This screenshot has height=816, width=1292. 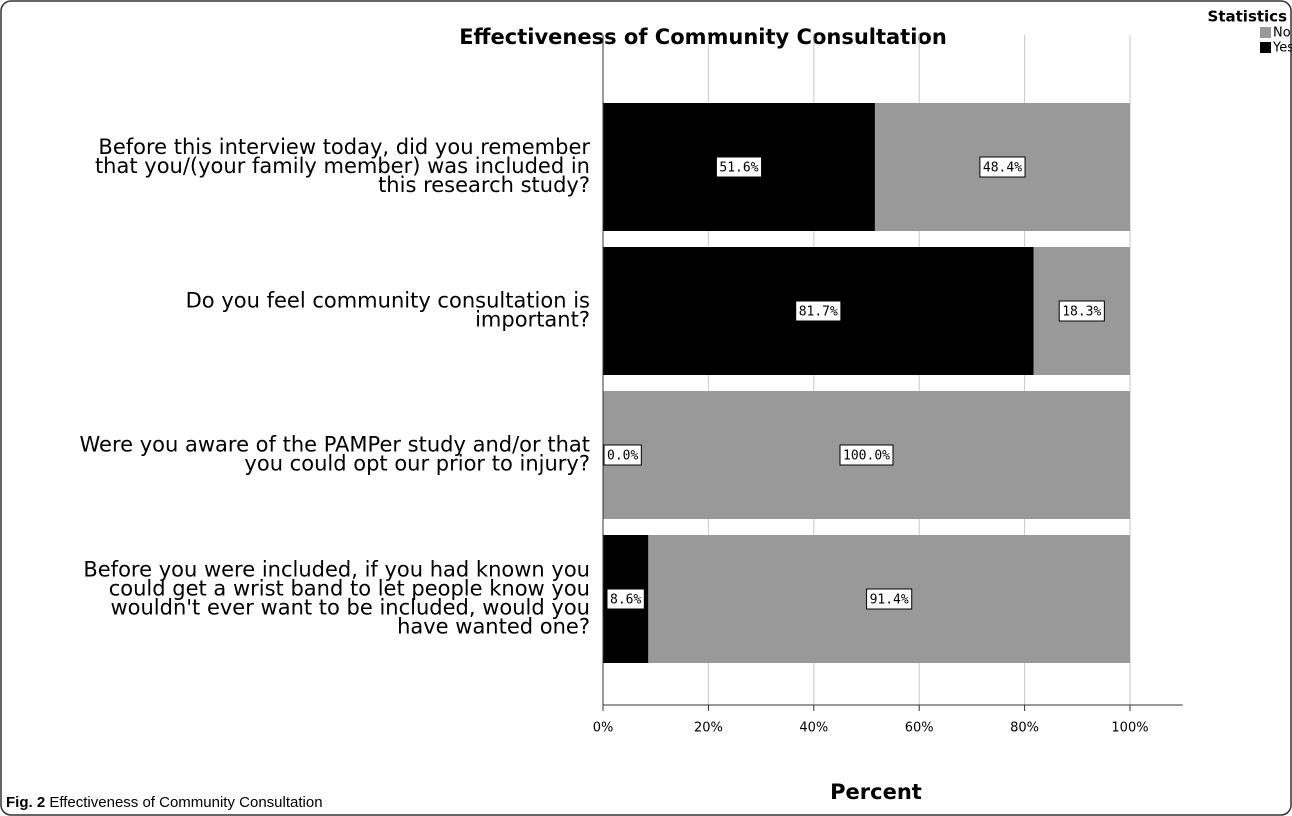 I want to click on chart-title: Effectiveness of Community Consultation, so click(x=703, y=37).